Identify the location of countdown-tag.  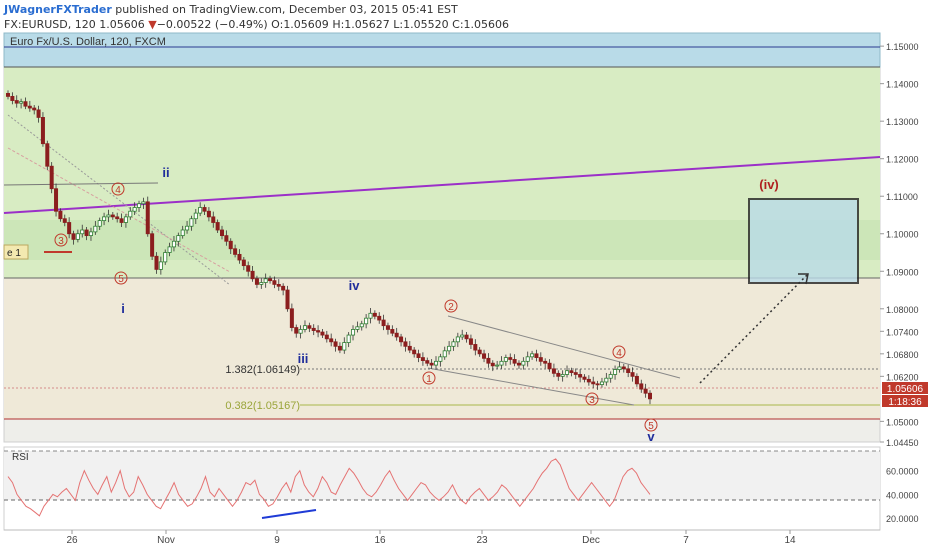
(905, 401).